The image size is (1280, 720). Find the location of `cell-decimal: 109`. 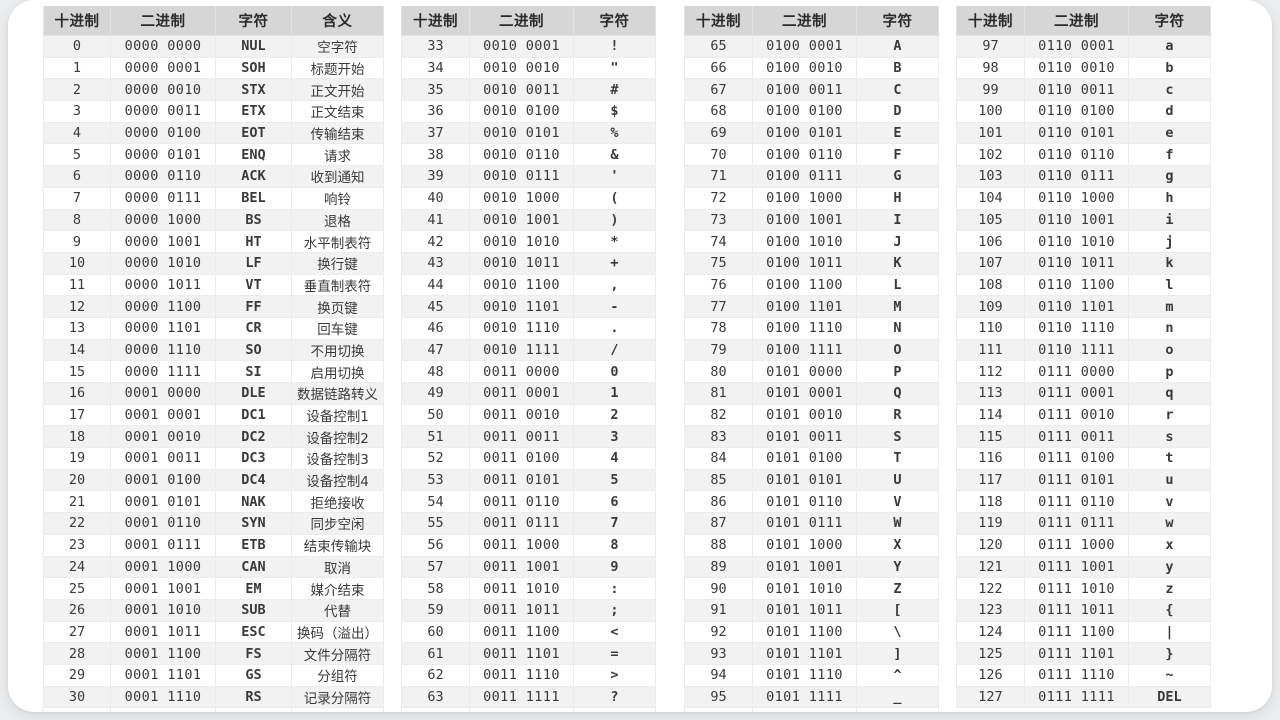

cell-decimal: 109 is located at coordinates (990, 306).